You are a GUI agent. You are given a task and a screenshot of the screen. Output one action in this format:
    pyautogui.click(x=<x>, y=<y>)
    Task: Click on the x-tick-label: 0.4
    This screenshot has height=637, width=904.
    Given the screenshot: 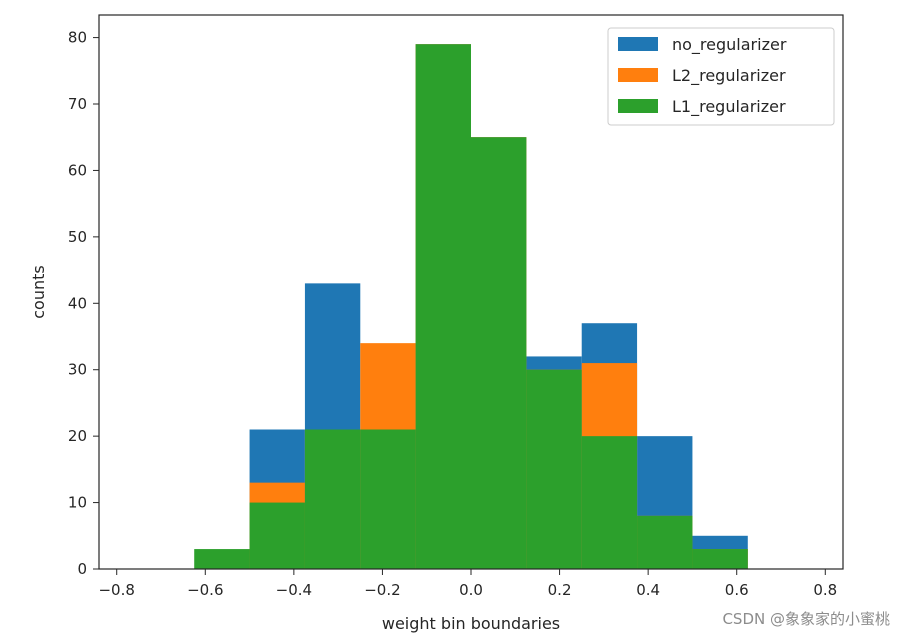 What is the action you would take?
    pyautogui.click(x=648, y=590)
    